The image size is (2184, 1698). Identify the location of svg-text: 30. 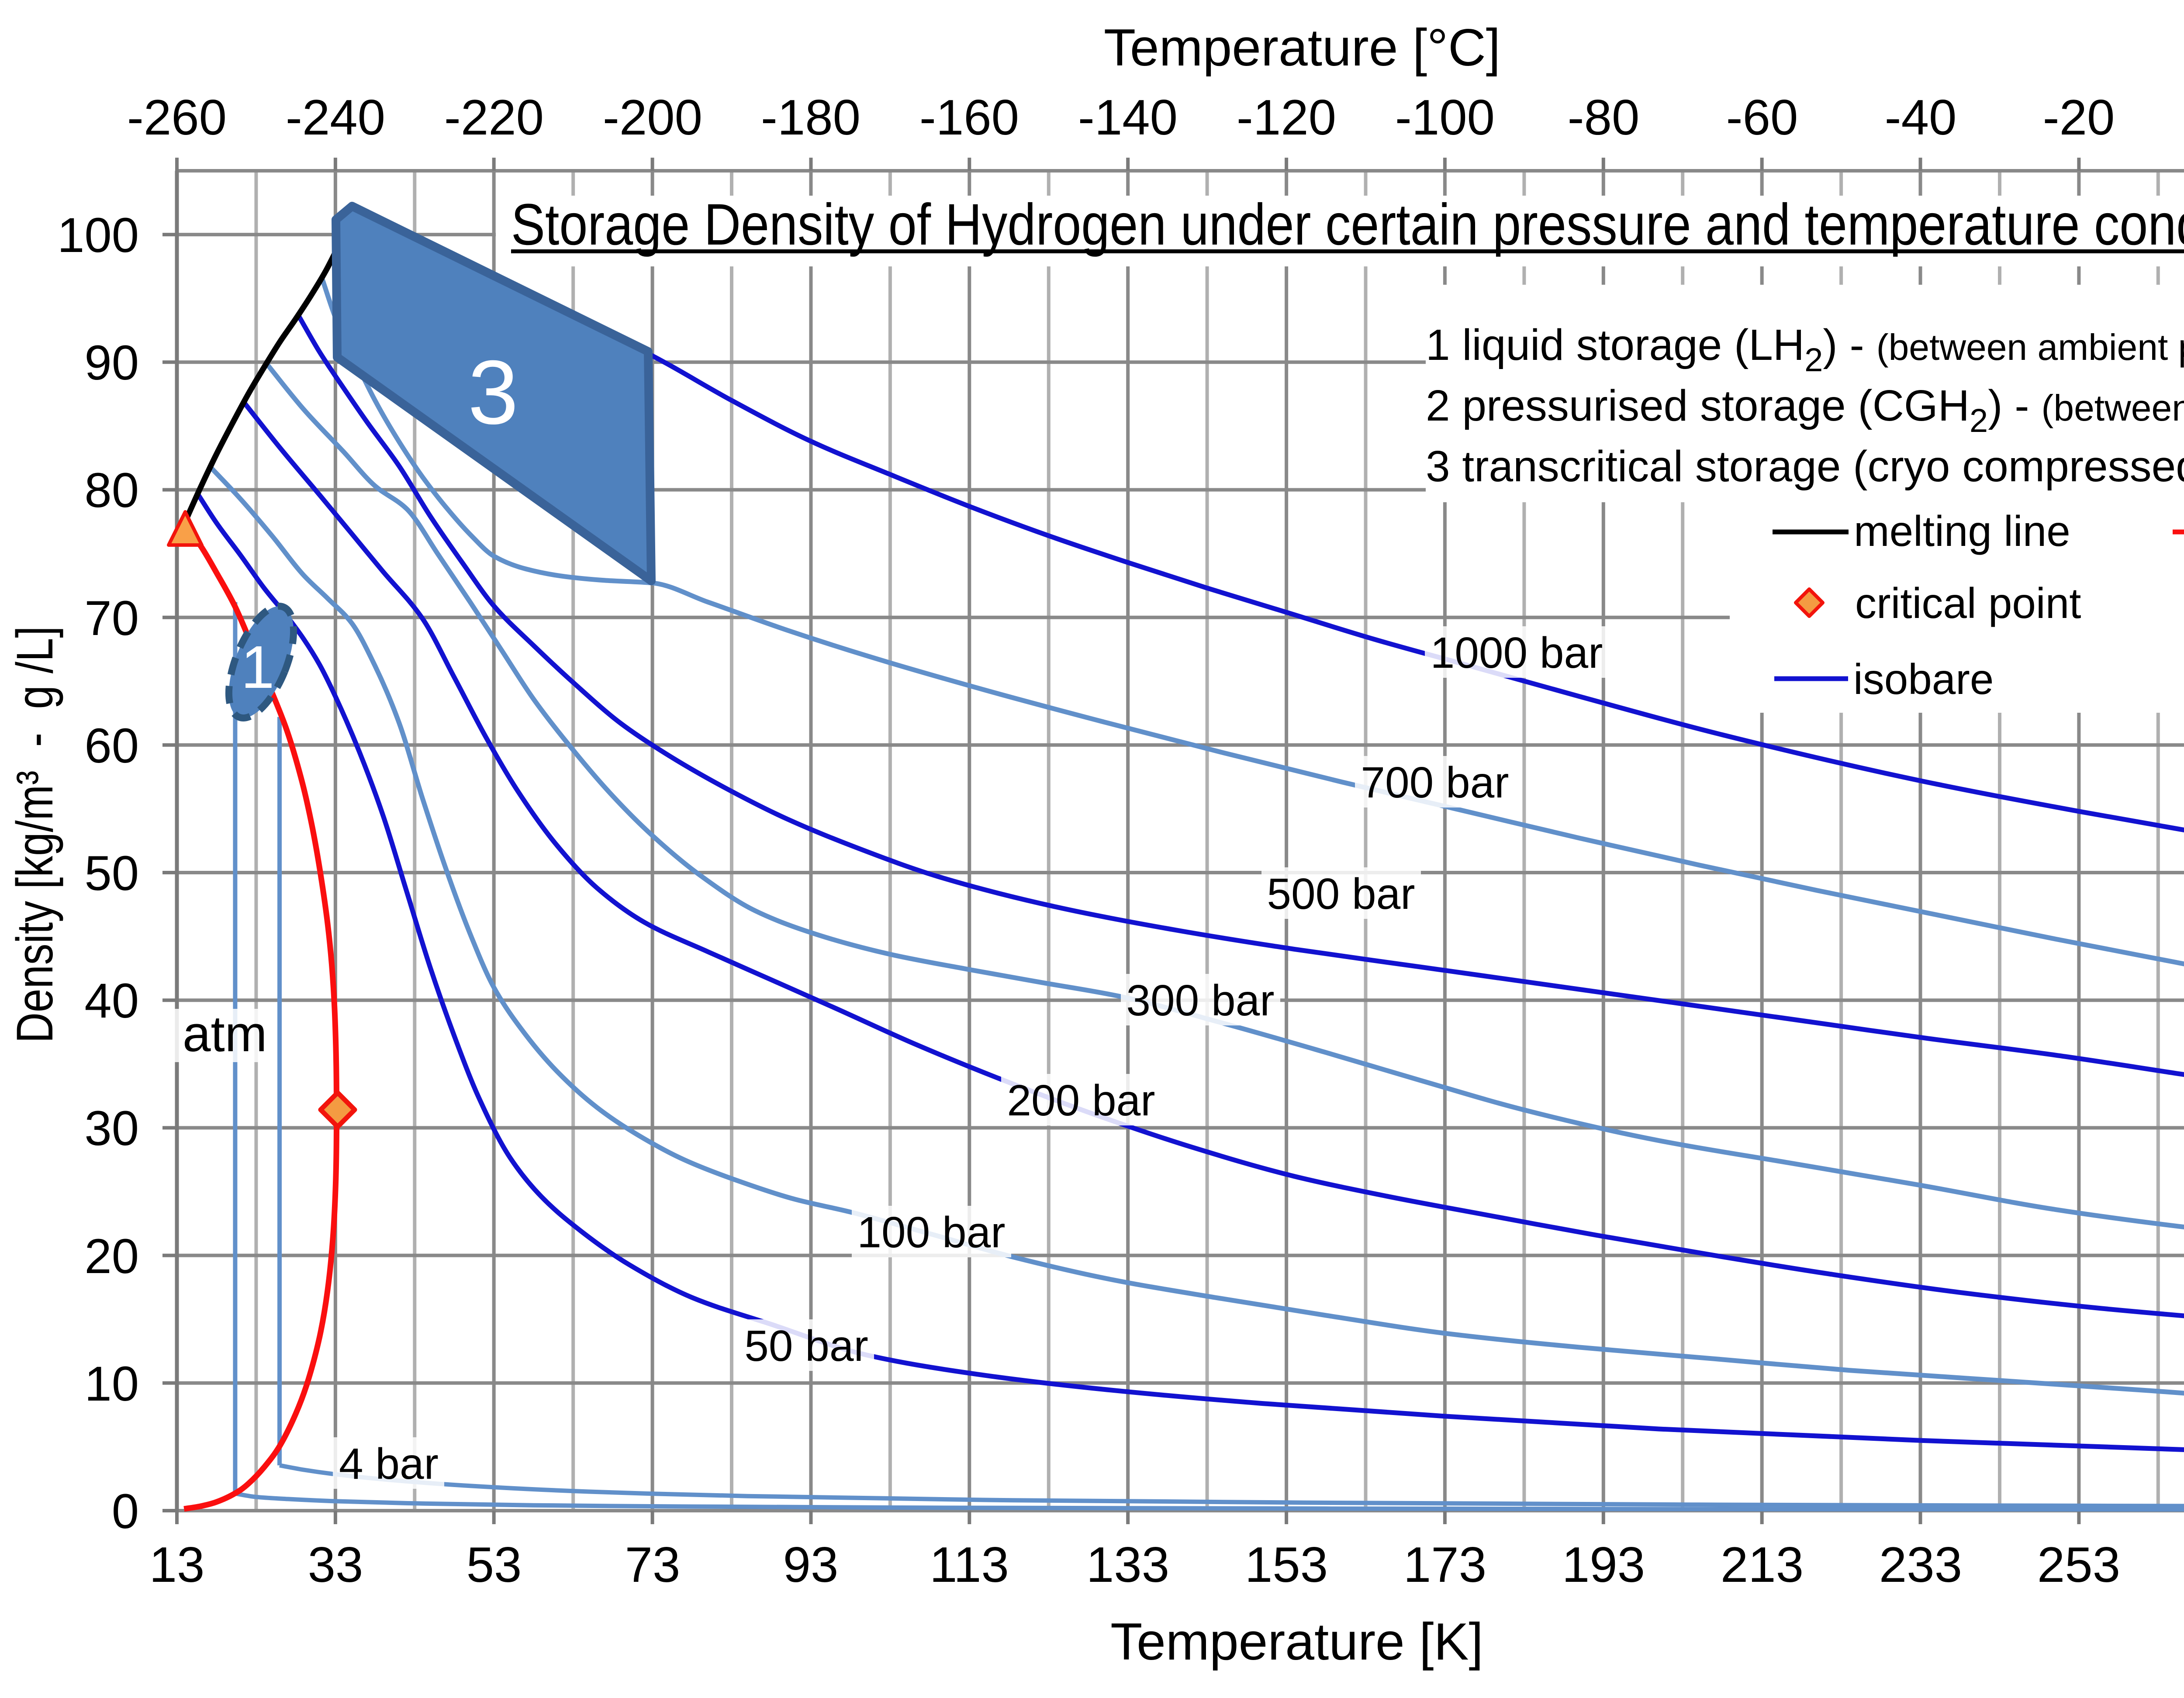
(111, 1128).